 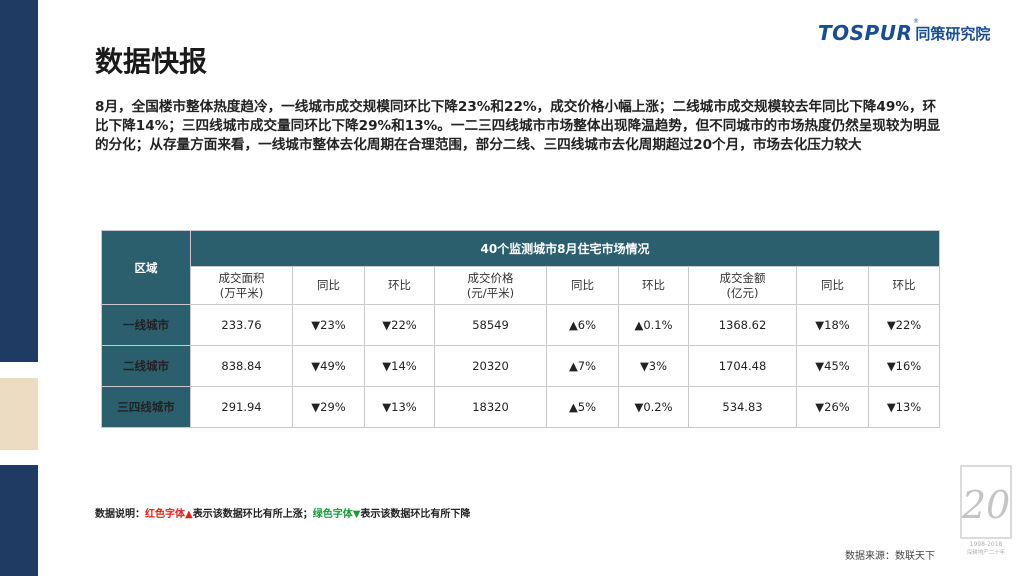 I want to click on cell-area-mom: ▼14%, so click(x=399, y=366).